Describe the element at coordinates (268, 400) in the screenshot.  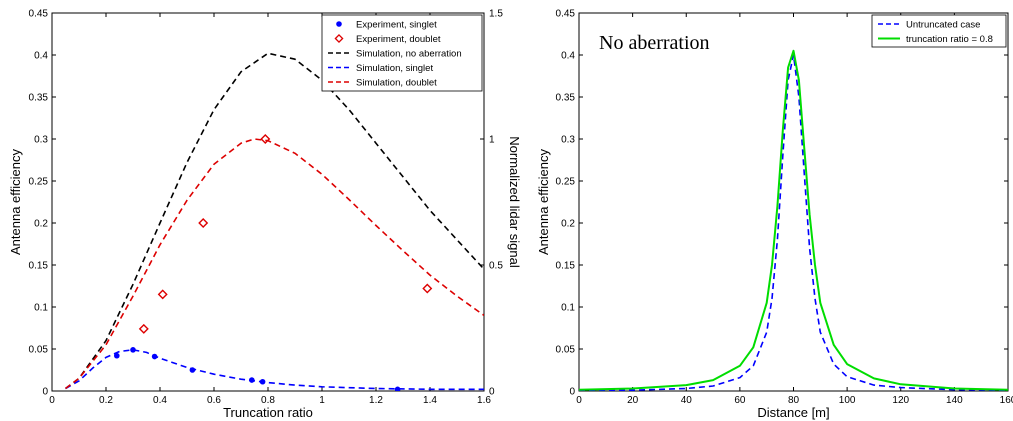
I see `x-tick-label: 0.8` at that location.